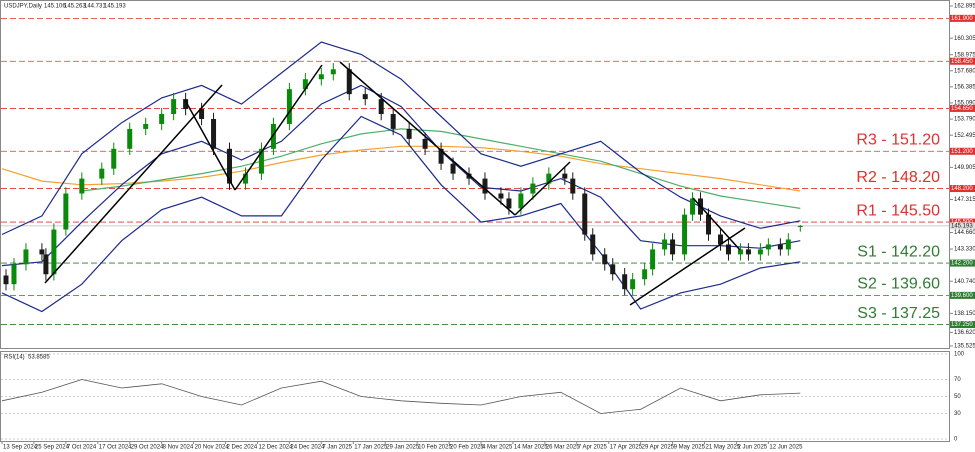 This screenshot has height=452, width=975. Describe the element at coordinates (957, 397) in the screenshot. I see `rsi-tick-label: 50` at that location.